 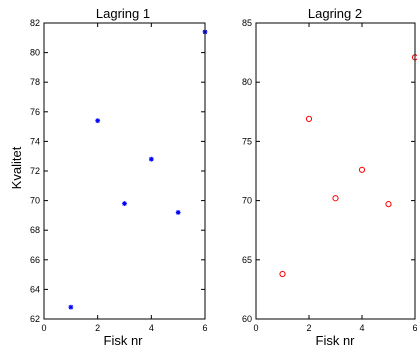 What do you see at coordinates (335, 13) in the screenshot?
I see `chart-title: Lagring 2` at bounding box center [335, 13].